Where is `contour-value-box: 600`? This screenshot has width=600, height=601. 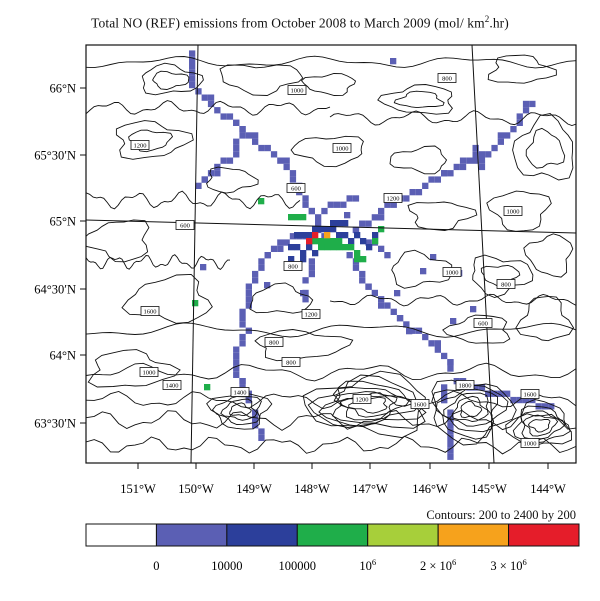
contour-value-box: 600 is located at coordinates (185, 225).